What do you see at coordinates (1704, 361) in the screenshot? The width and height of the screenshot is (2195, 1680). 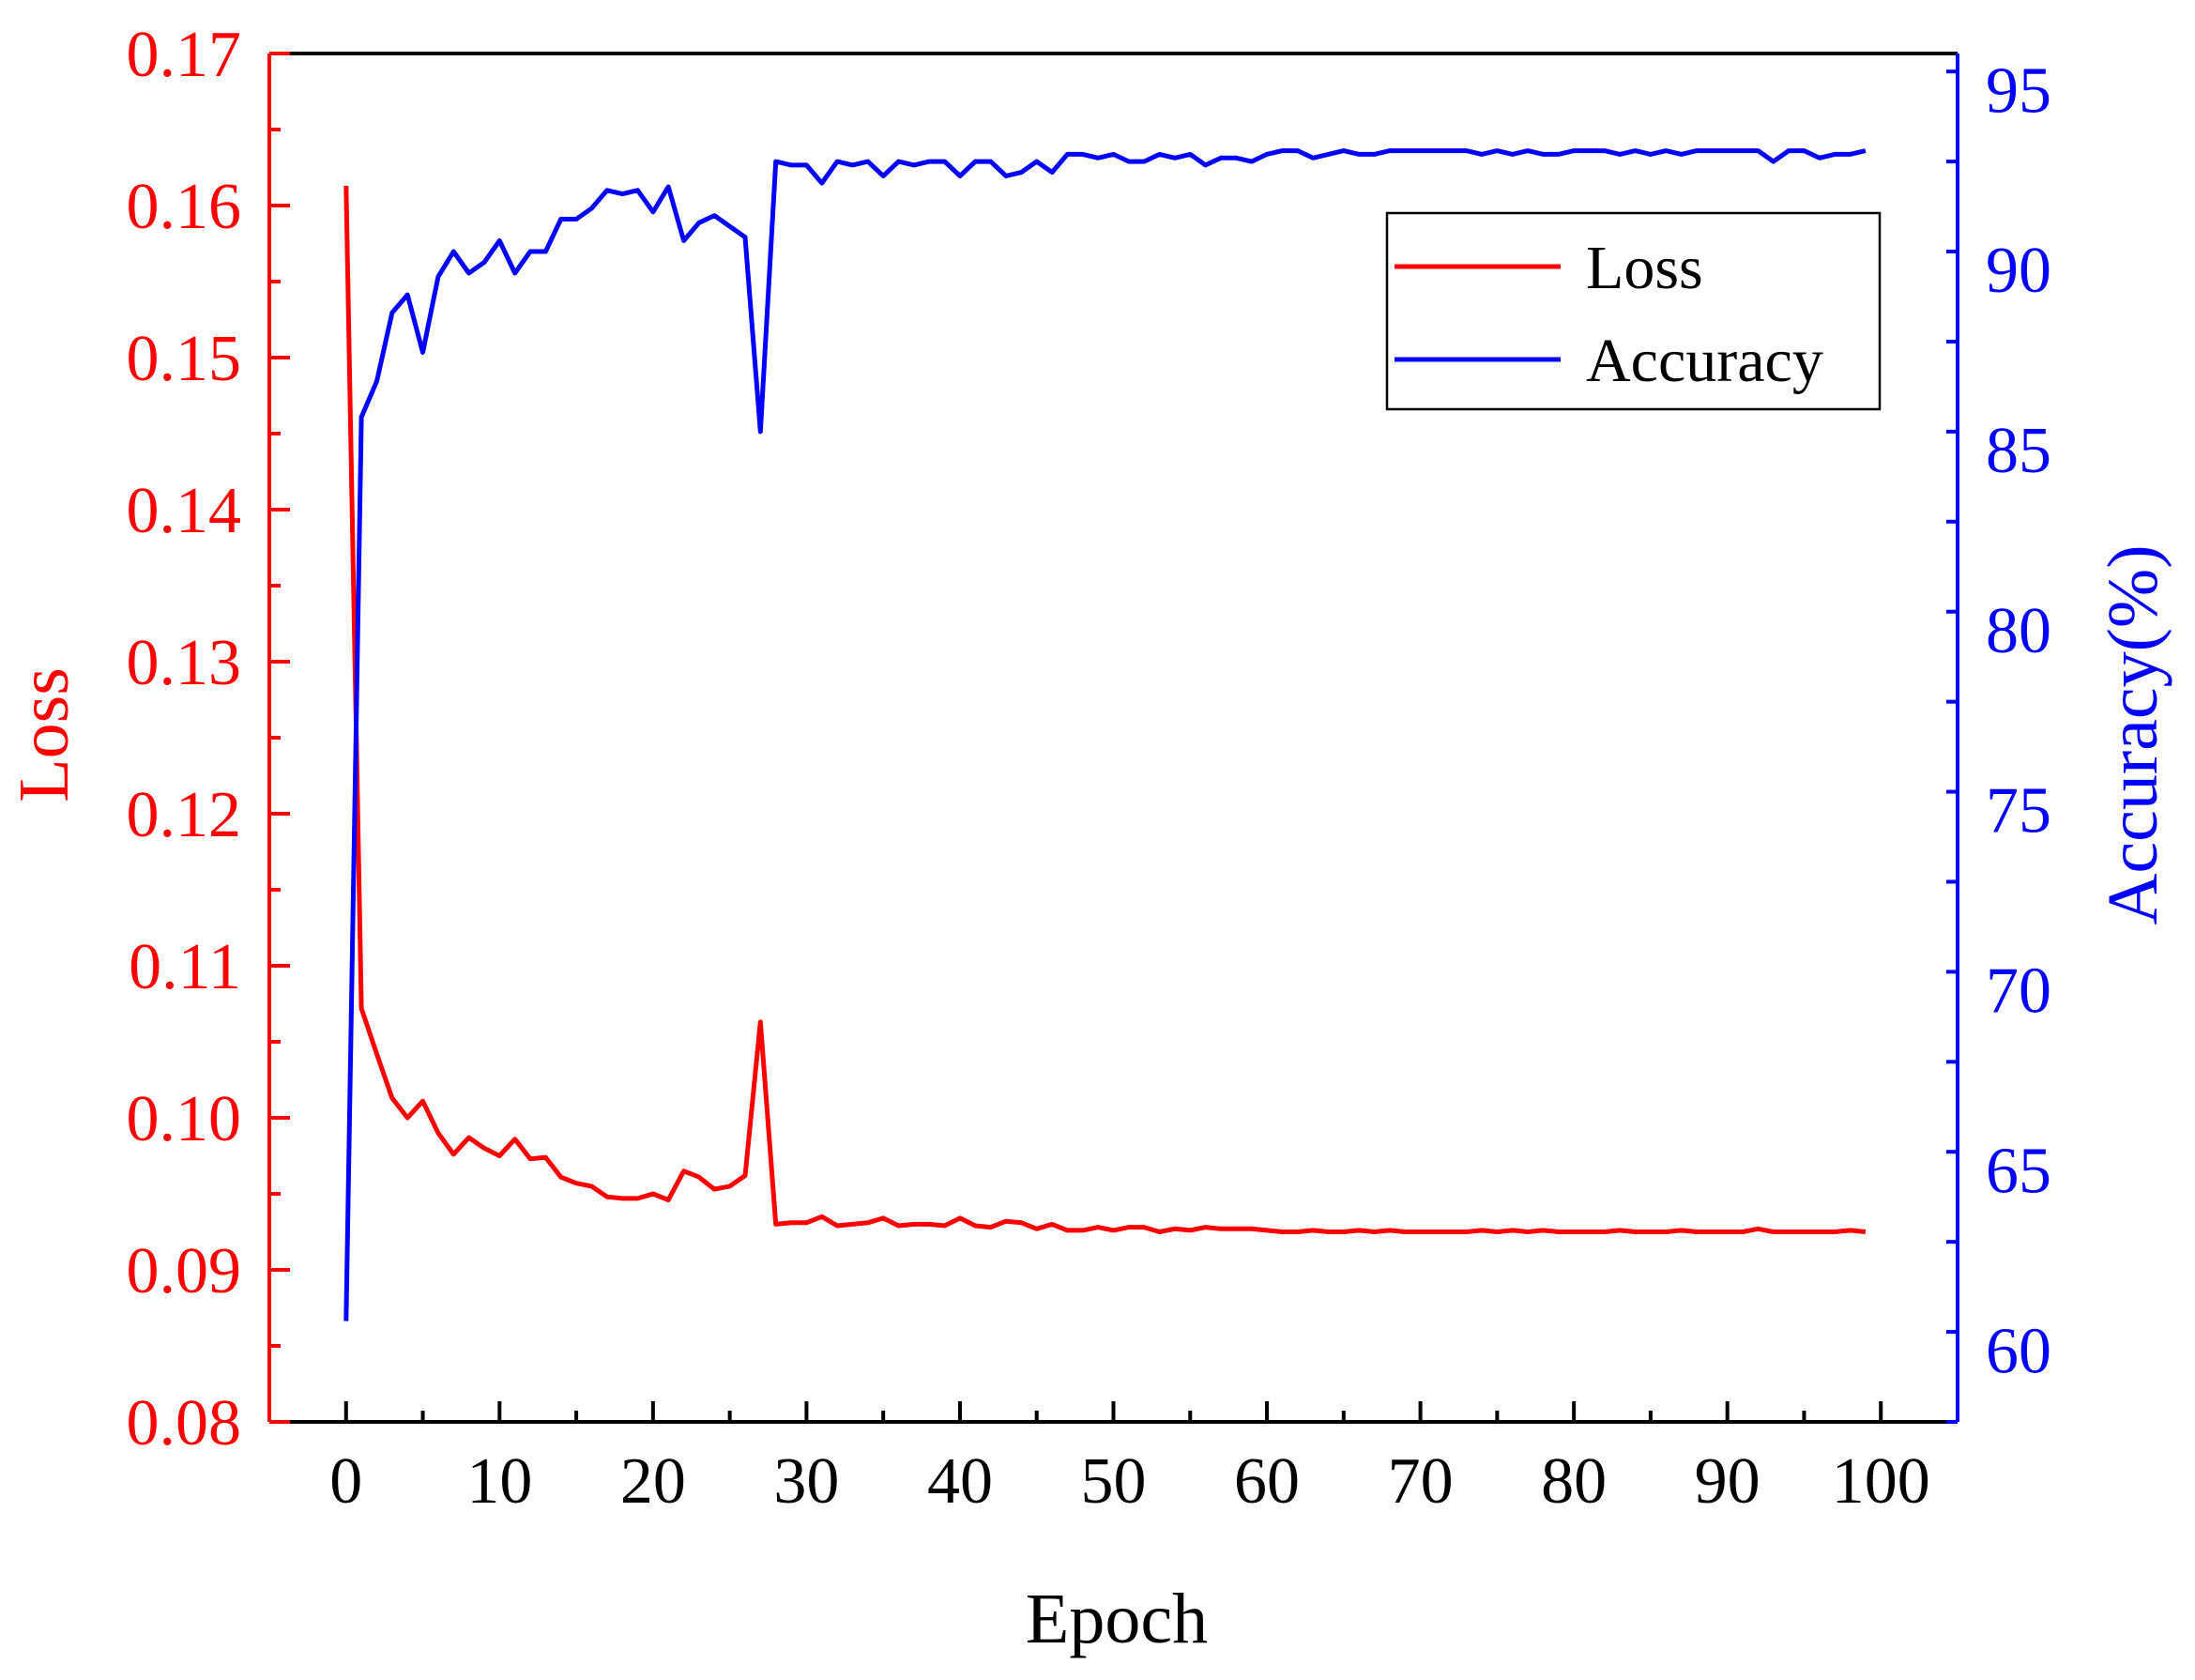 I see `legend-label-accuracy: Accuracy` at bounding box center [1704, 361].